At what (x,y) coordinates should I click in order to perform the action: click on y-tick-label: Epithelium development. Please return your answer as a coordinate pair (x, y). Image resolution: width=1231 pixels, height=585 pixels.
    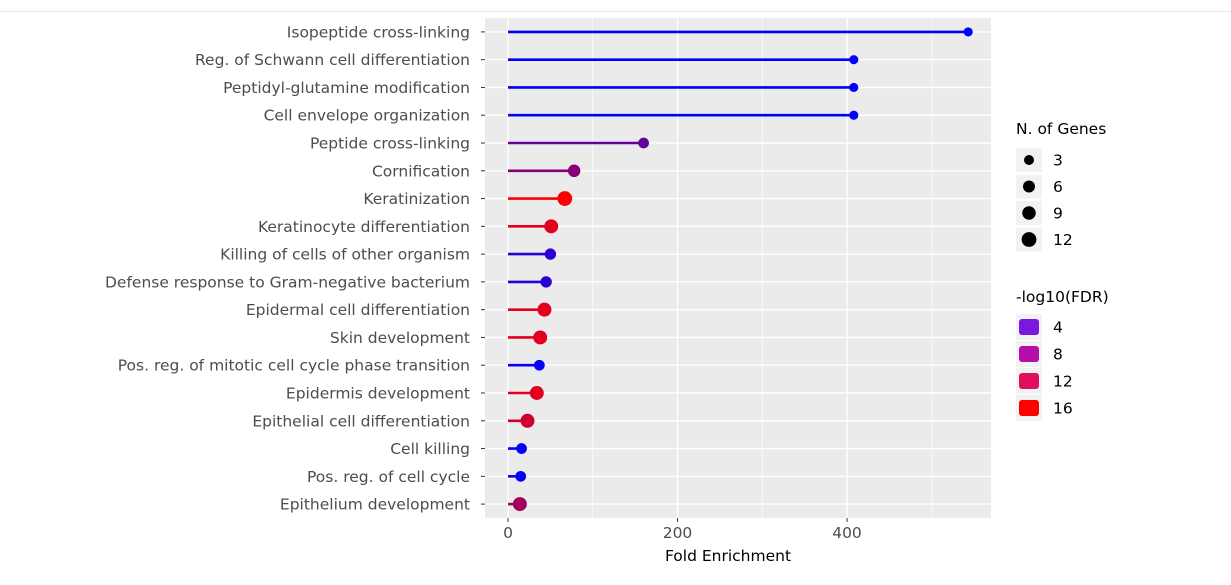
    Looking at the image, I should click on (375, 505).